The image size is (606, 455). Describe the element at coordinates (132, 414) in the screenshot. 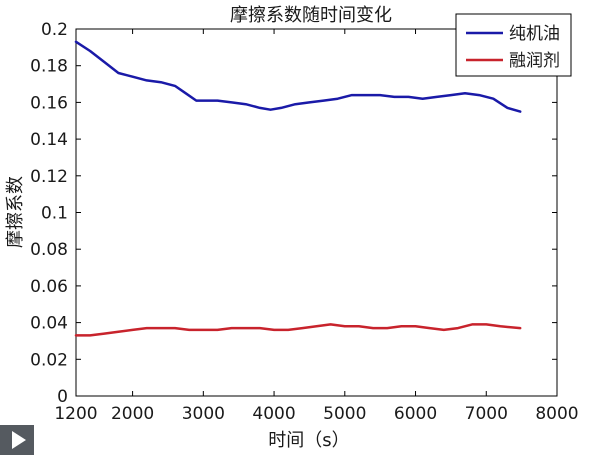

I see `x-tick-label: 2000` at that location.